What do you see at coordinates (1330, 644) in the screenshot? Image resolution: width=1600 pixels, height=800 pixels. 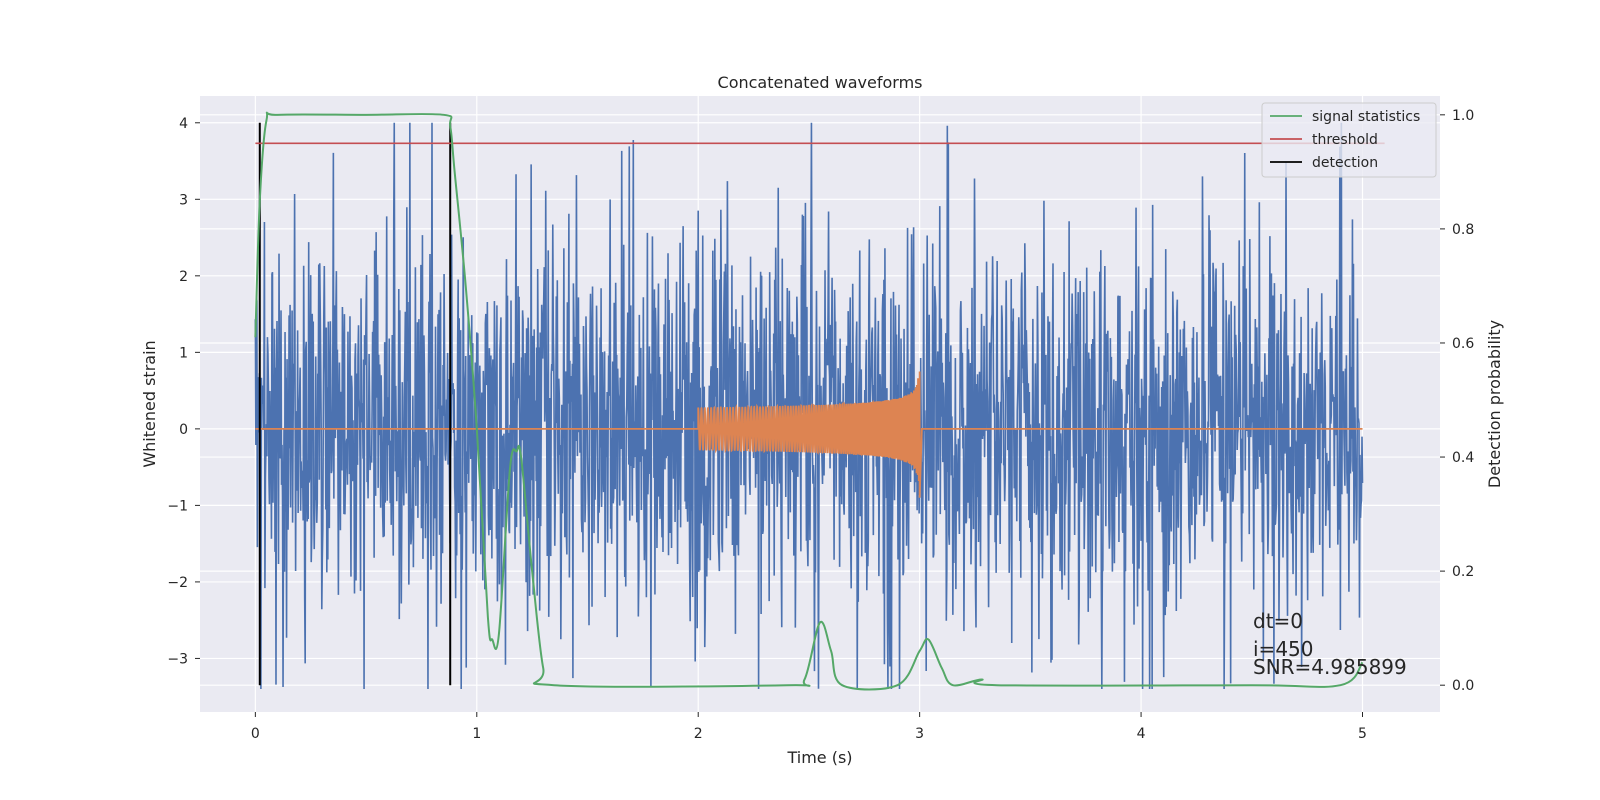 I see `annotation-block: dt=0 i=450 SNR=4.985899` at bounding box center [1330, 644].